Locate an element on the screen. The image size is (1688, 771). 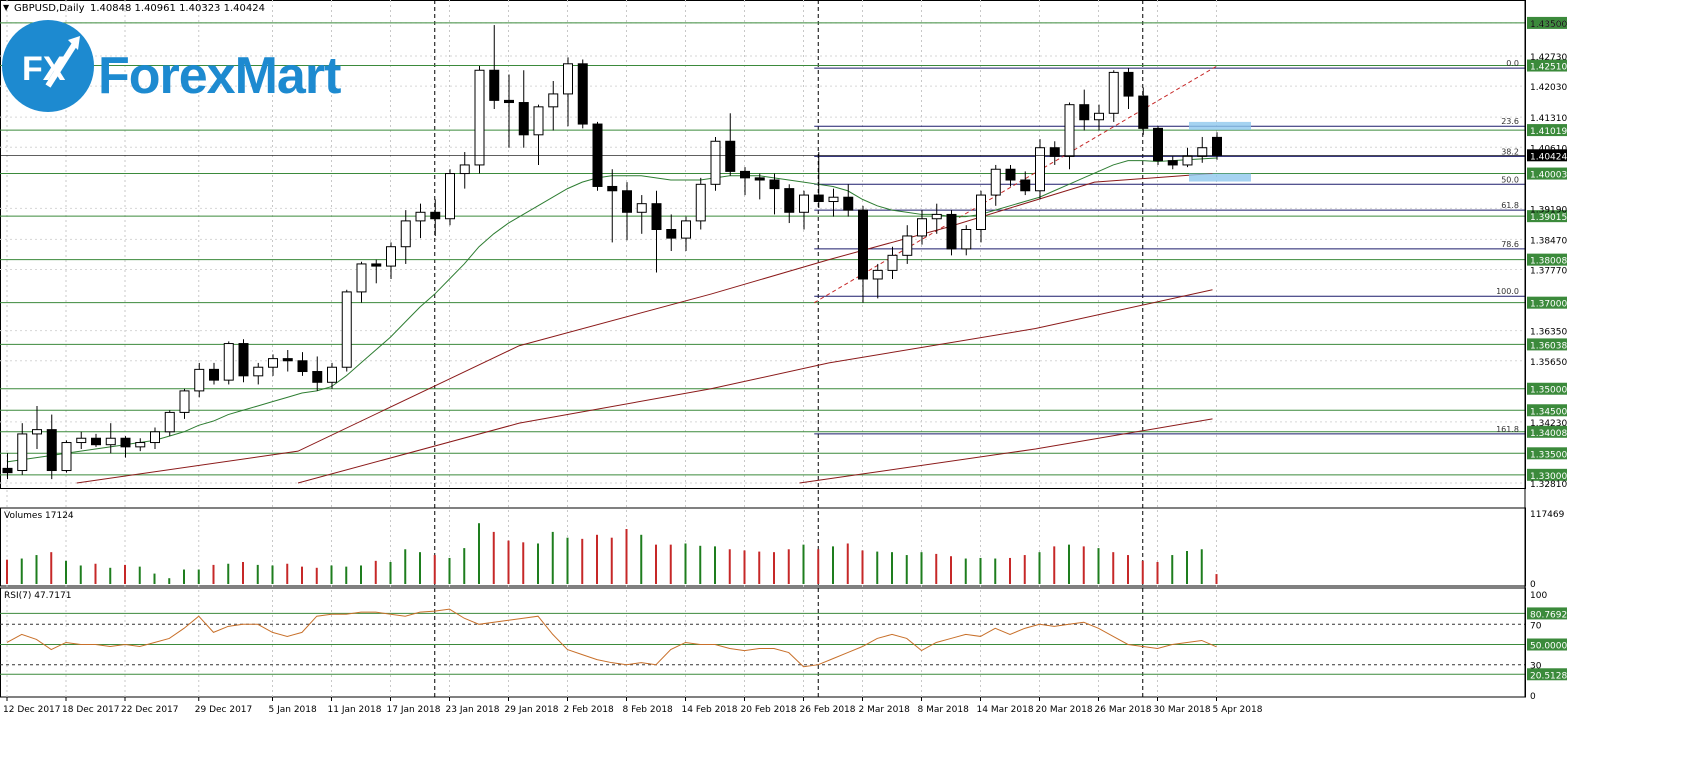
x-tick-label: 18 Dec 2017 is located at coordinates (91, 710).